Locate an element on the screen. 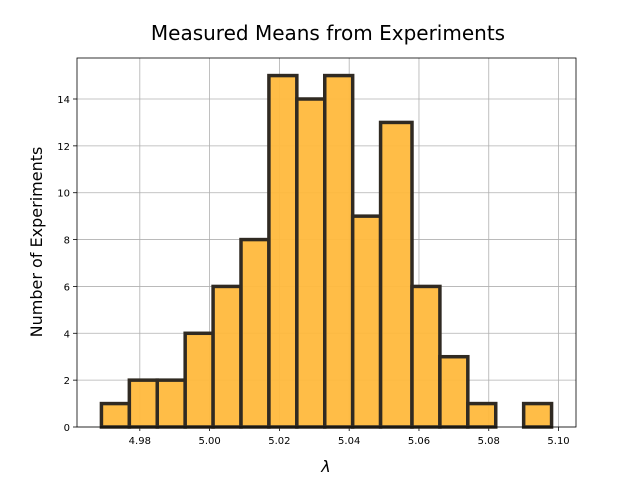  x-tick-label: 5.04 is located at coordinates (349, 441).